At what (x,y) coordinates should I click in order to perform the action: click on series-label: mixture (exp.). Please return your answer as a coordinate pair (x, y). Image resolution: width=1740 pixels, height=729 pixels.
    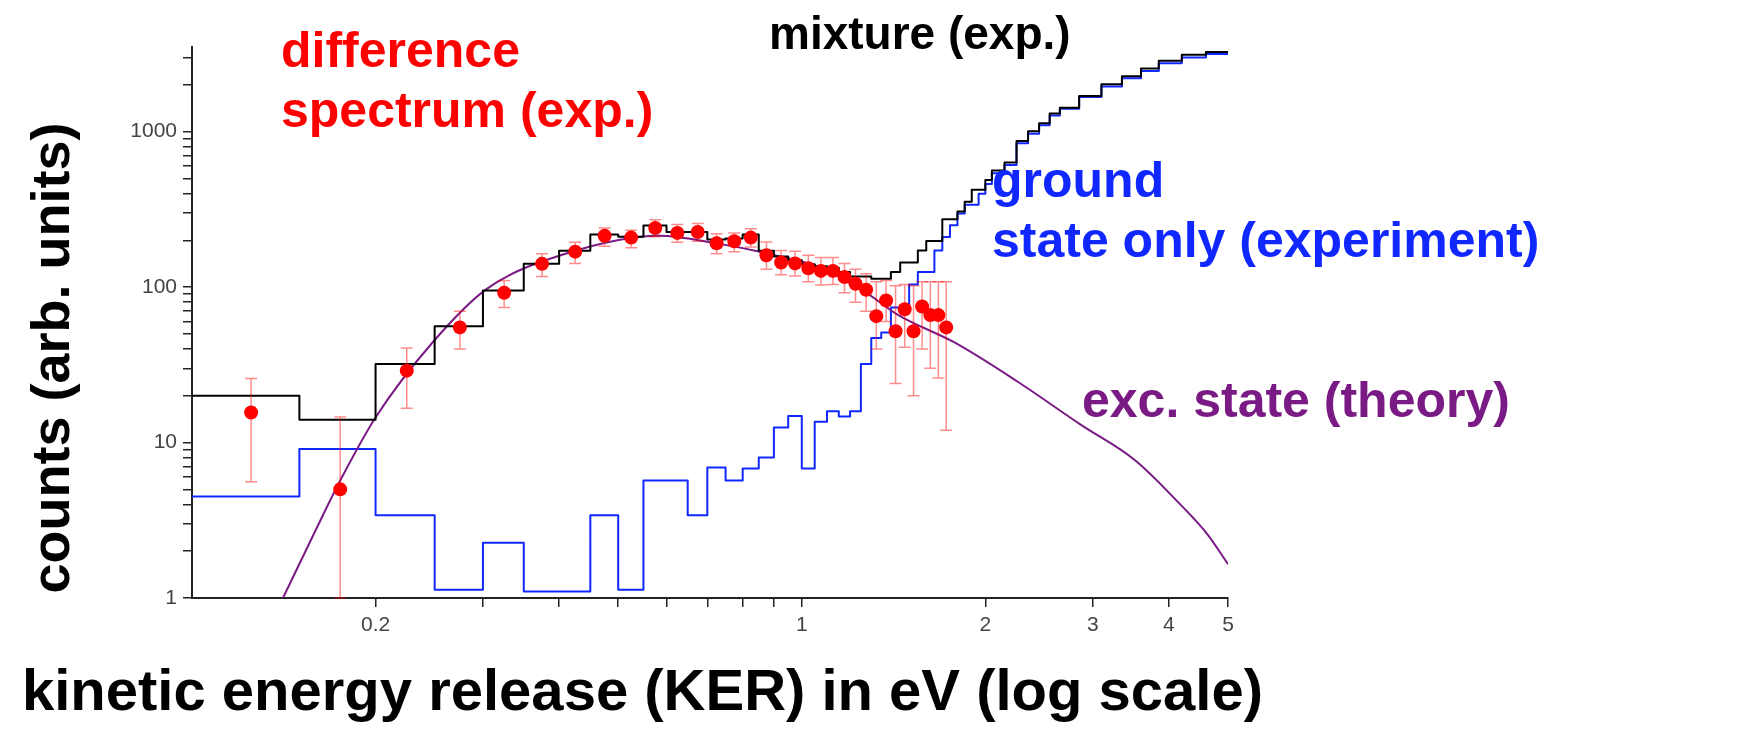
    Looking at the image, I should click on (920, 33).